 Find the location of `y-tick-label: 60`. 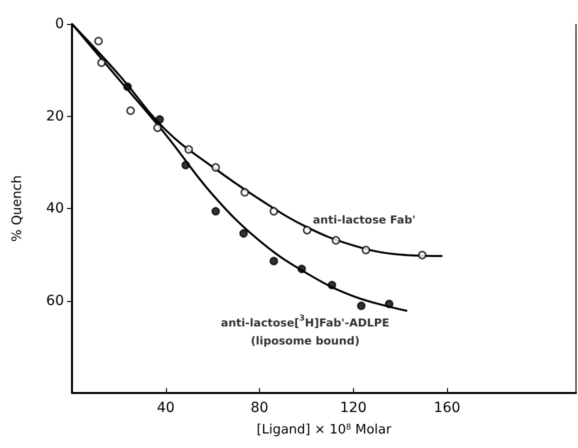

y-tick-label: 60 is located at coordinates (55, 300).